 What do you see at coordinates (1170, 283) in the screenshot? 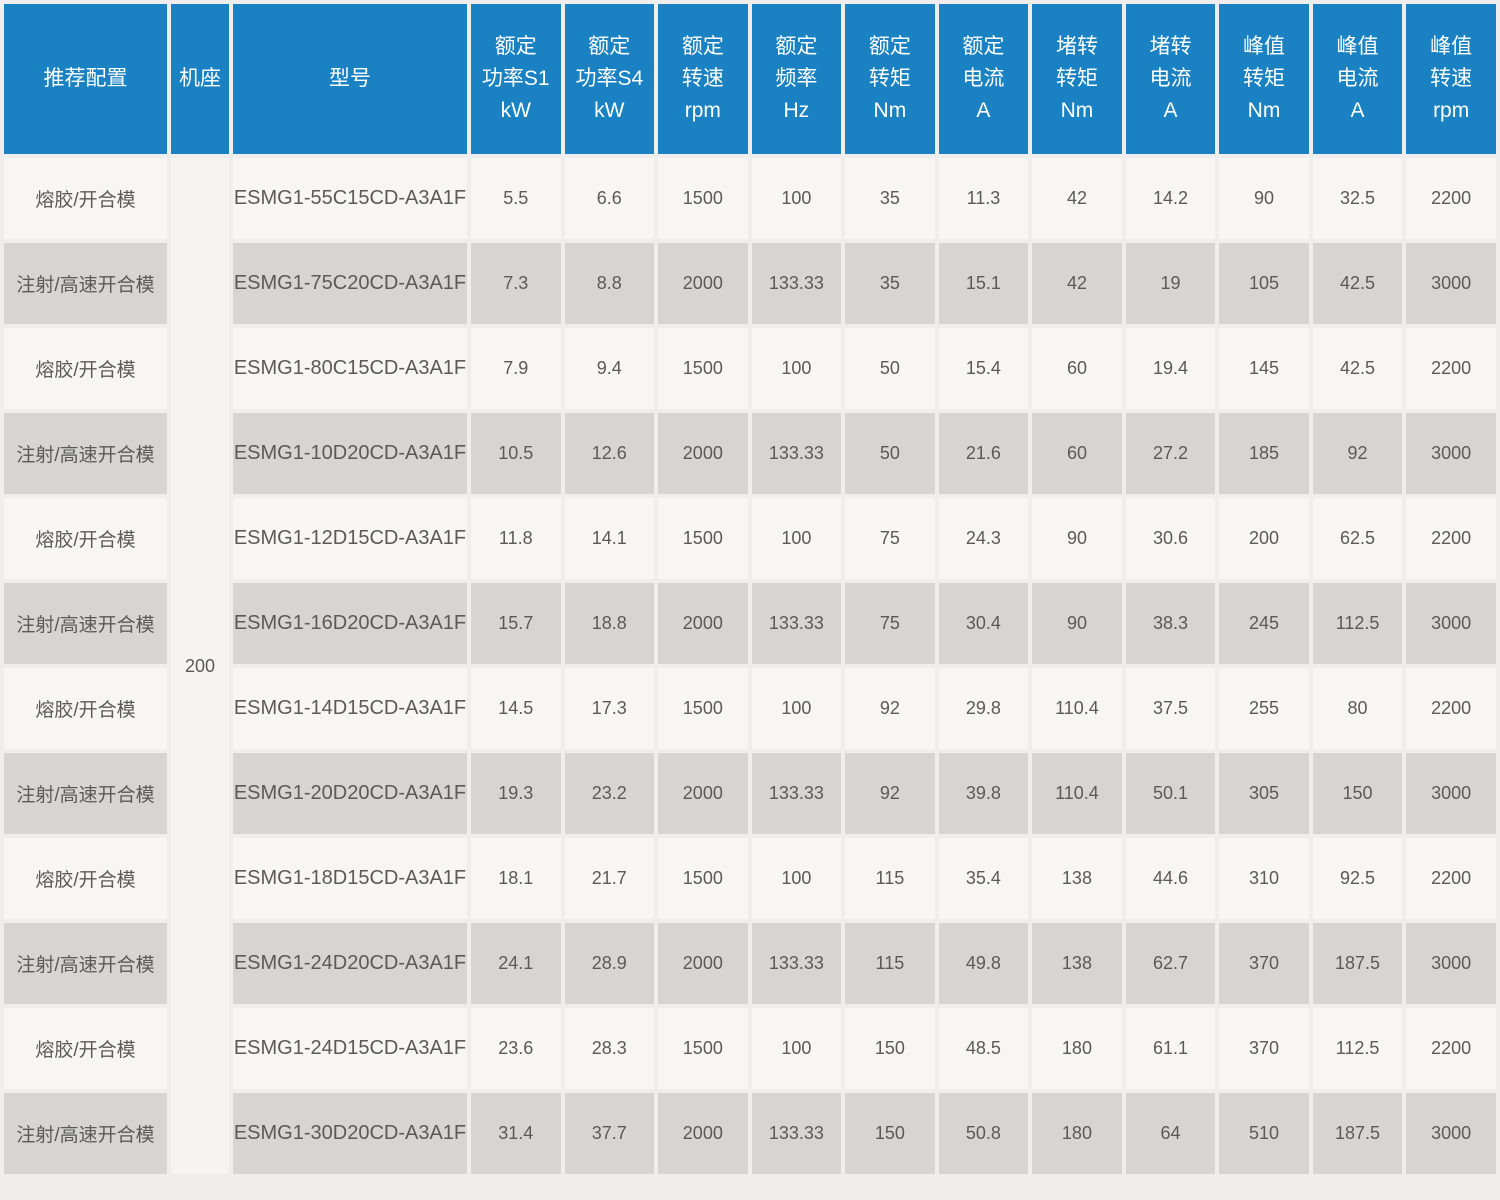
I see `value-cell: 19` at bounding box center [1170, 283].